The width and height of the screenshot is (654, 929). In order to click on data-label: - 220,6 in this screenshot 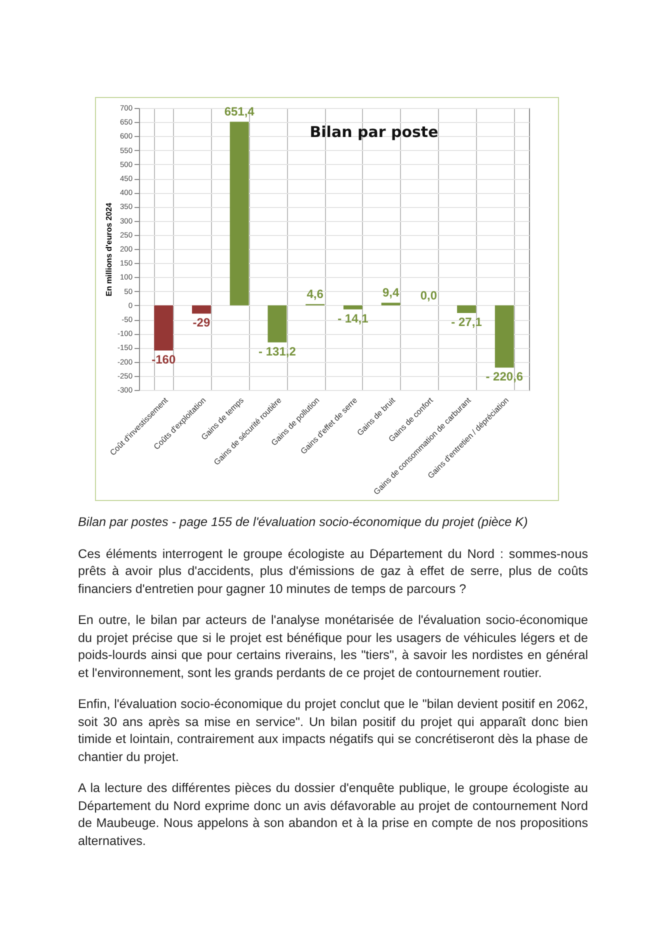, I will do `click(505, 377)`.